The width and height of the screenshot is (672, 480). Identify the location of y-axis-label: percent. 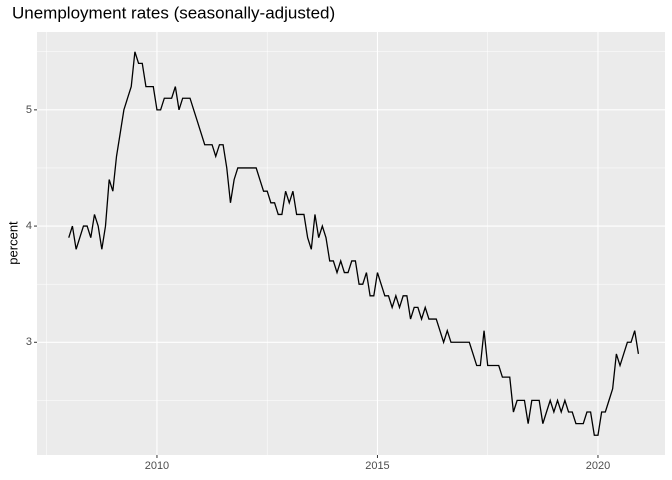
(12, 243).